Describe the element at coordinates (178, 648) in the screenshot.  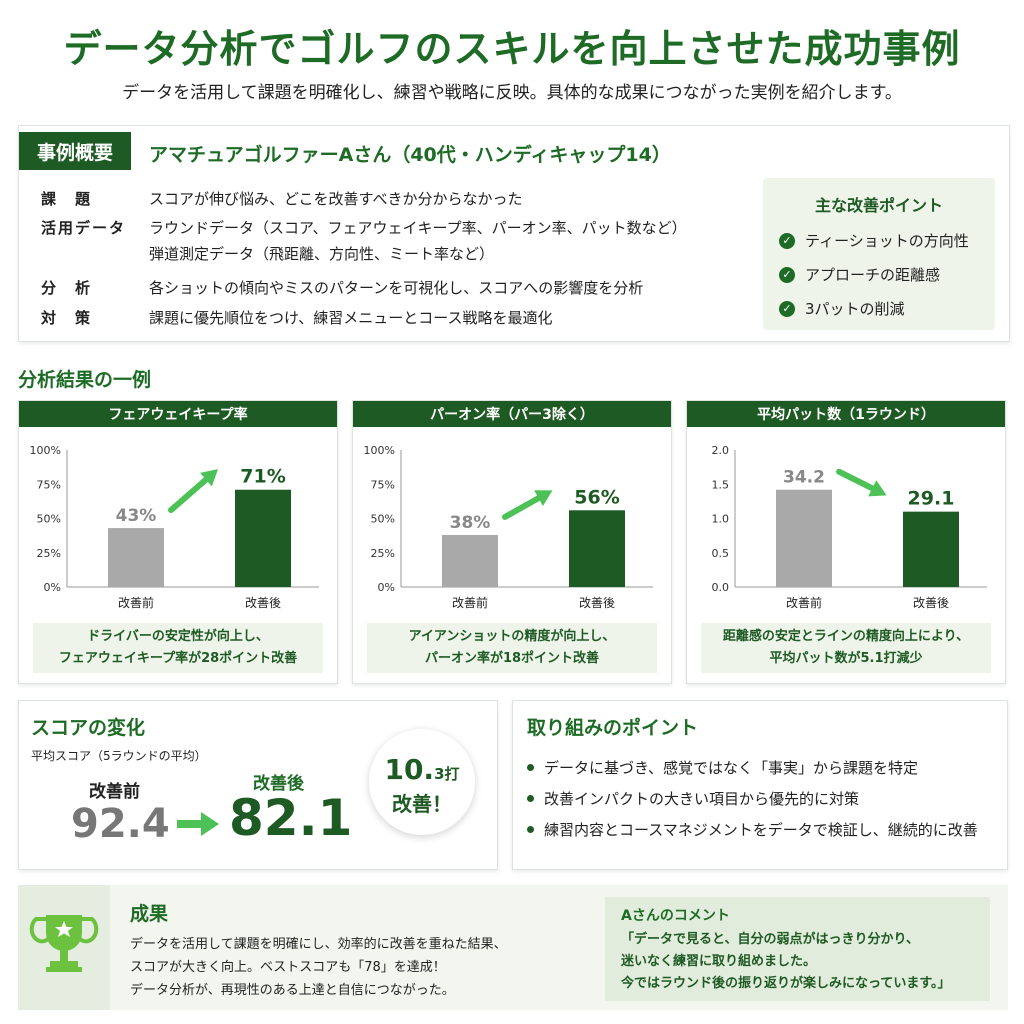
I see `chart-note: ドライバーの安定性が向上し、 フェアウェイキープ率が28ポイント改善` at that location.